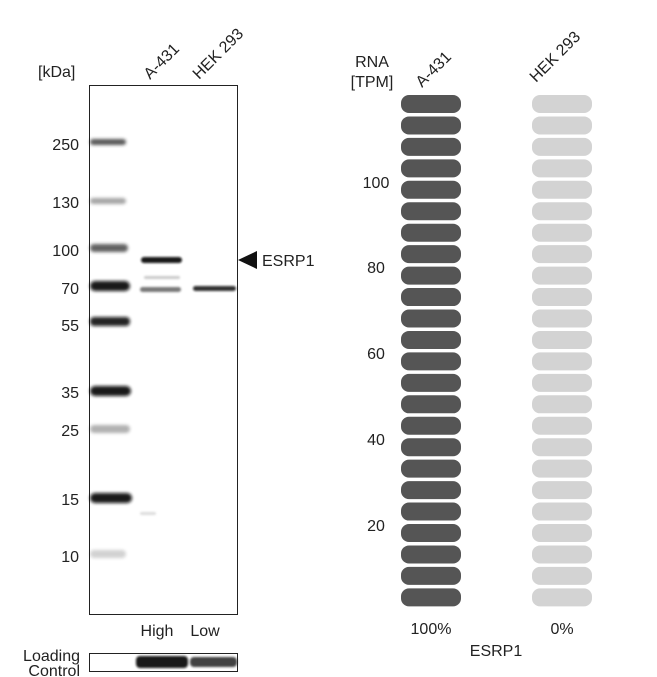 Image resolution: width=657 pixels, height=677 pixels. Describe the element at coordinates (65, 351) in the screenshot. I see `marker-labels: 250 130 100 70 55 35 25 15 10` at that location.